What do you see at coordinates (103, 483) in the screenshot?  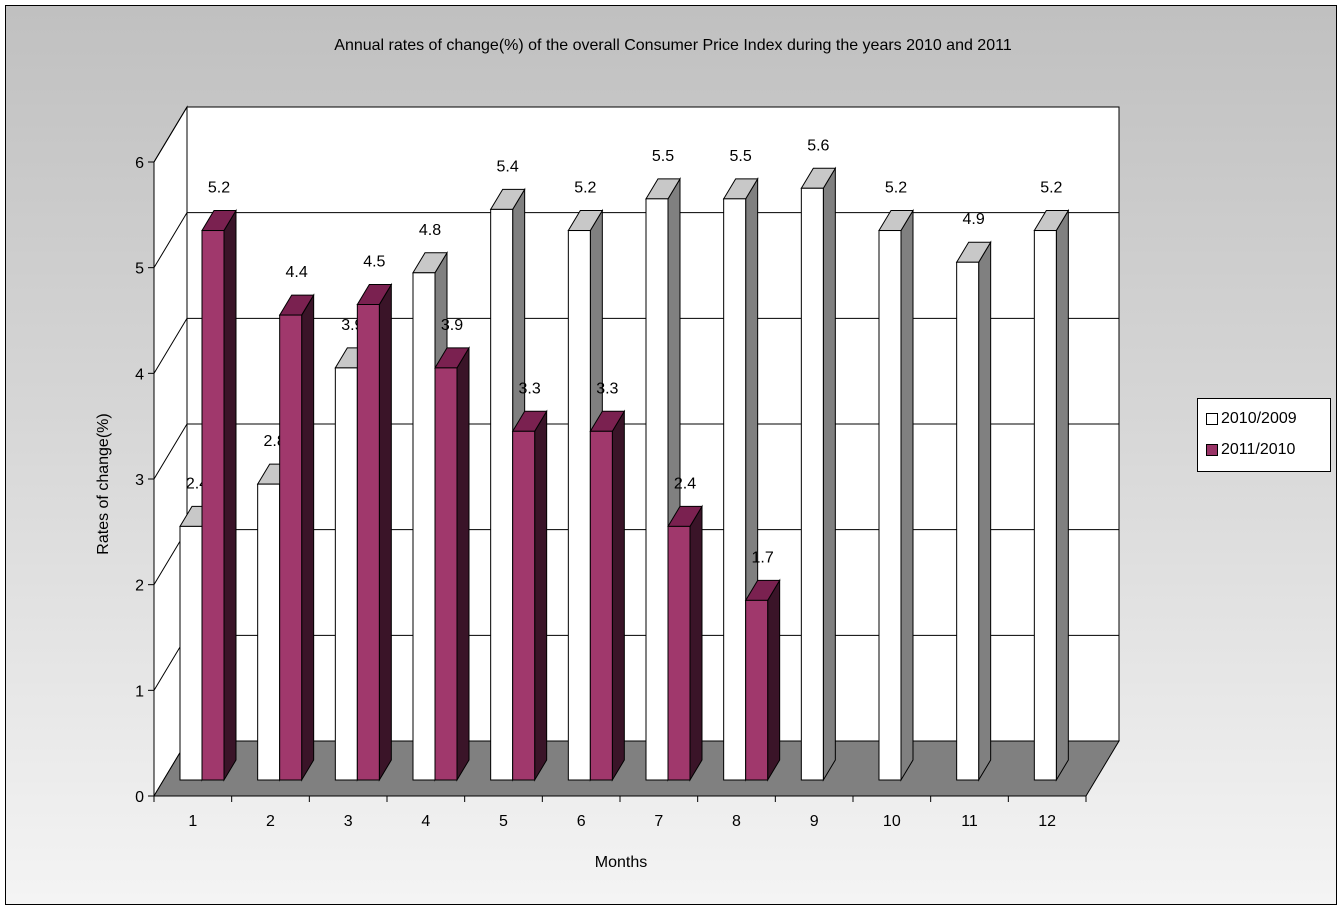 I see `y-axis-label: Rates of change(%)` at bounding box center [103, 483].